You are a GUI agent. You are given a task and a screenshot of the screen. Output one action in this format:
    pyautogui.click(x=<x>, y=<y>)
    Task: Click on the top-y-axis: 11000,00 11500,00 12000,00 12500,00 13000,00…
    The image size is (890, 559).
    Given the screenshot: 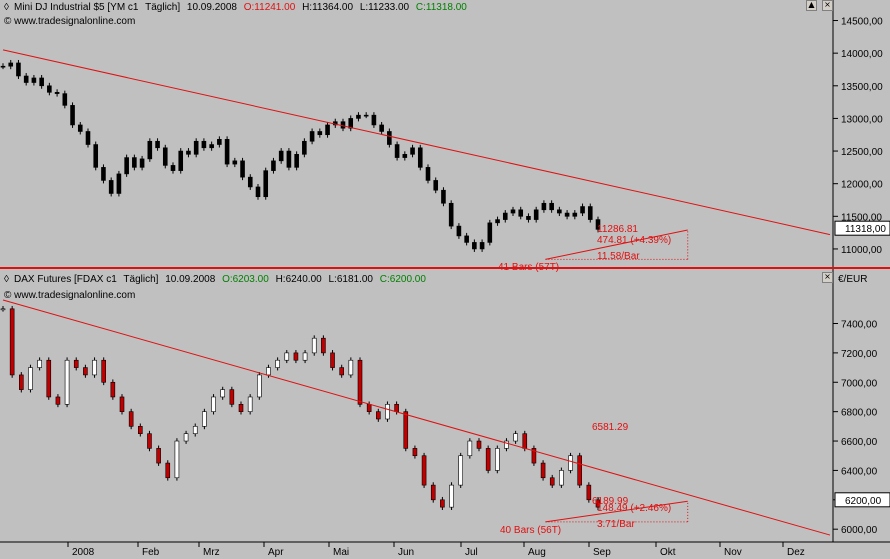 What is the action you would take?
    pyautogui.click(x=861, y=136)
    